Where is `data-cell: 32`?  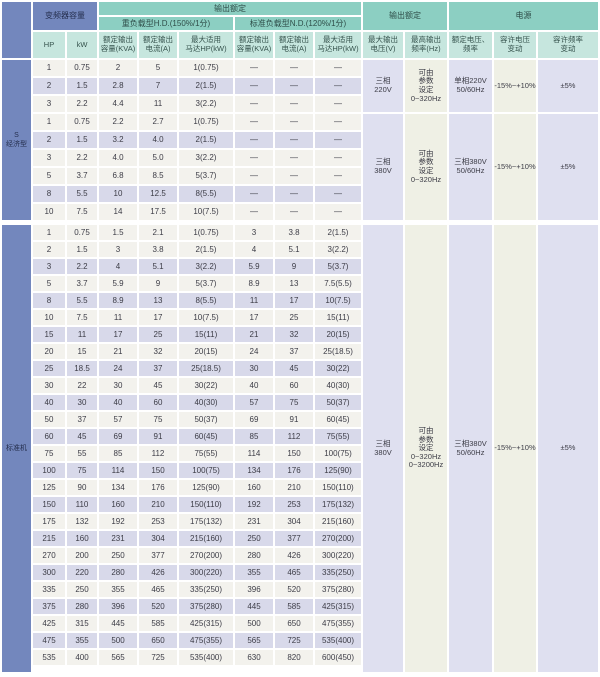 data-cell: 32 is located at coordinates (158, 351).